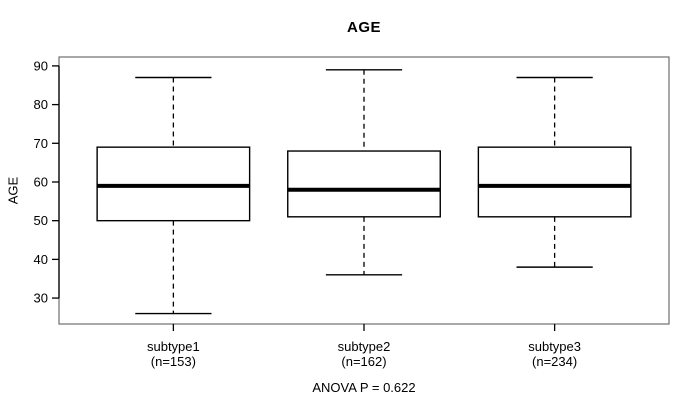  What do you see at coordinates (364, 387) in the screenshot?
I see `anova-p-value: ANOVA P = 0.622` at bounding box center [364, 387].